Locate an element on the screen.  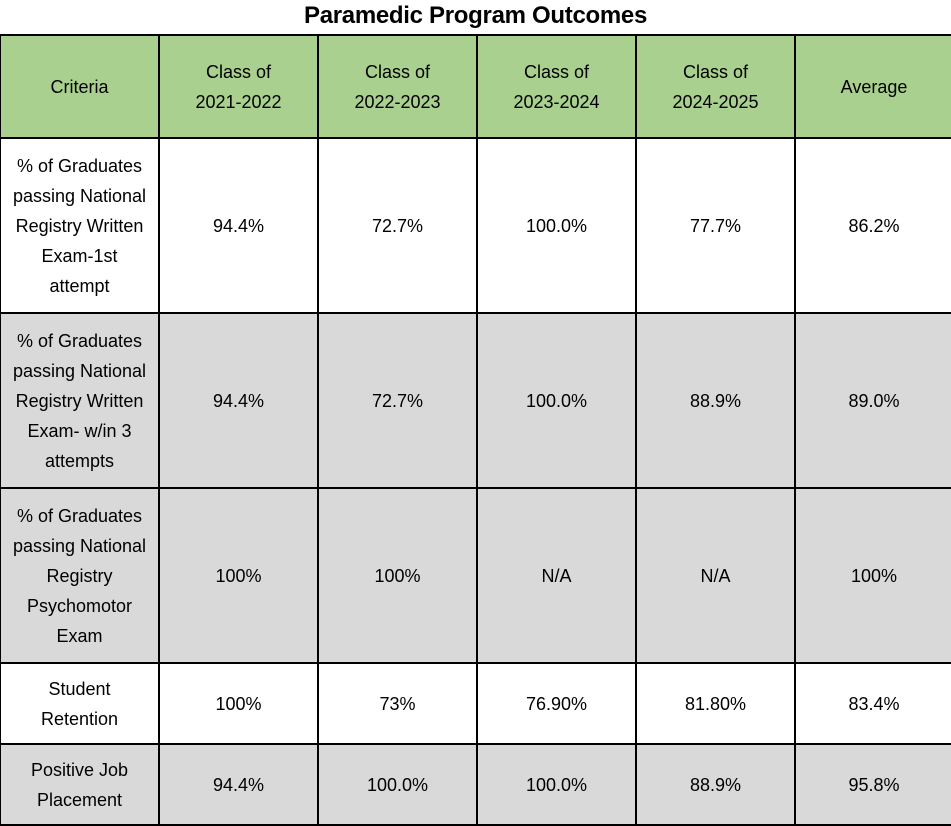
criteria-line: Exam-1st is located at coordinates (79, 255).